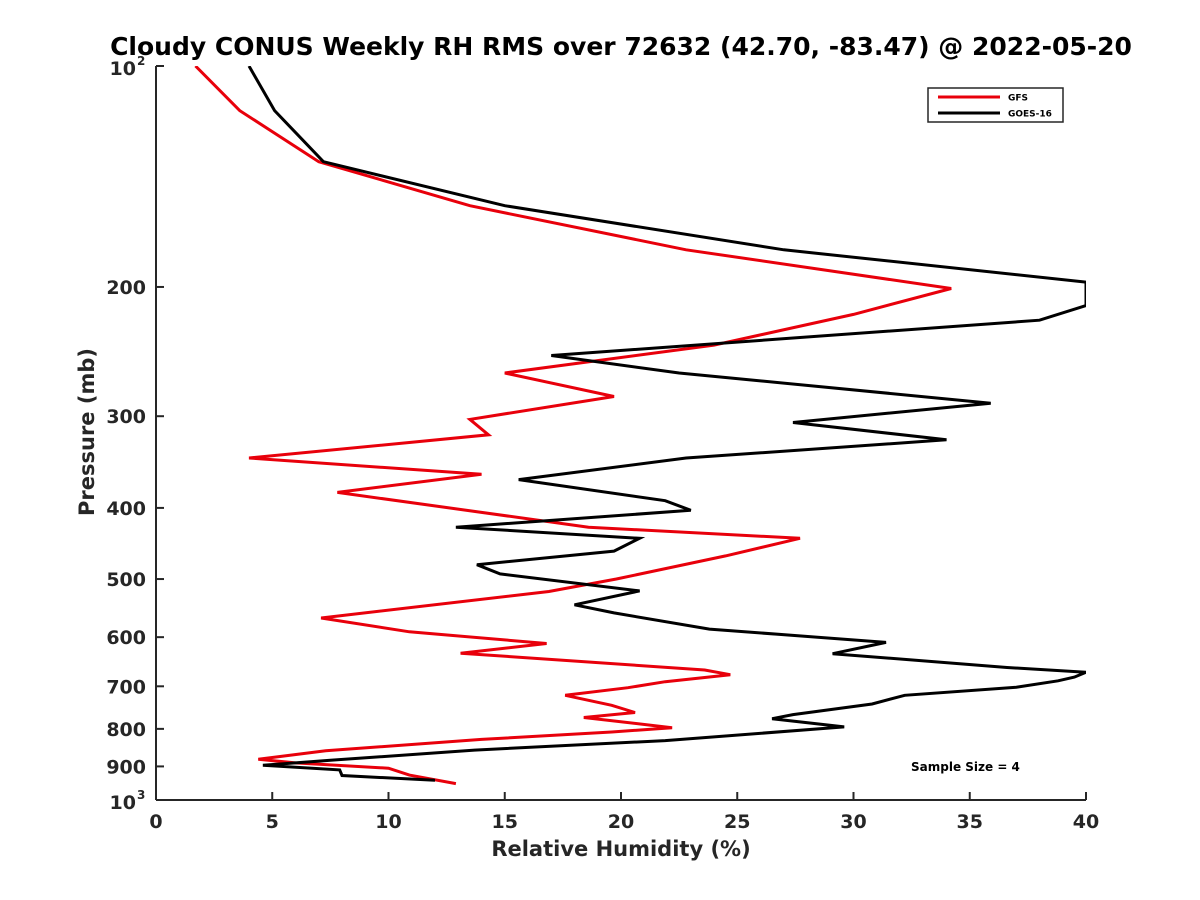  What do you see at coordinates (126, 509) in the screenshot?
I see `y-tick-label: 400` at bounding box center [126, 509].